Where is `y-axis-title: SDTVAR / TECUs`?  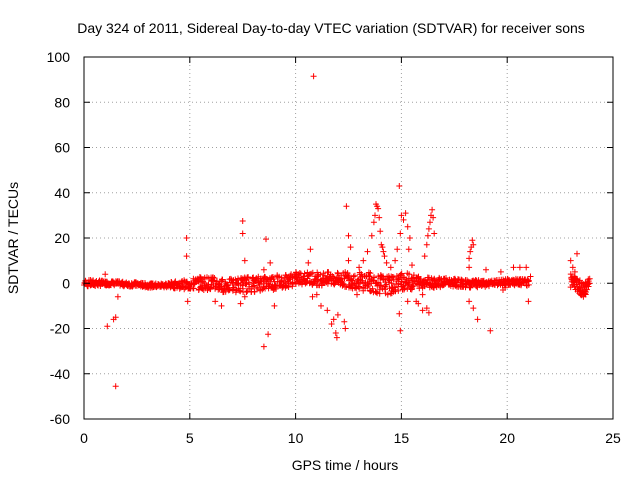 y-axis-title: SDTVAR / TECUs is located at coordinates (13, 238).